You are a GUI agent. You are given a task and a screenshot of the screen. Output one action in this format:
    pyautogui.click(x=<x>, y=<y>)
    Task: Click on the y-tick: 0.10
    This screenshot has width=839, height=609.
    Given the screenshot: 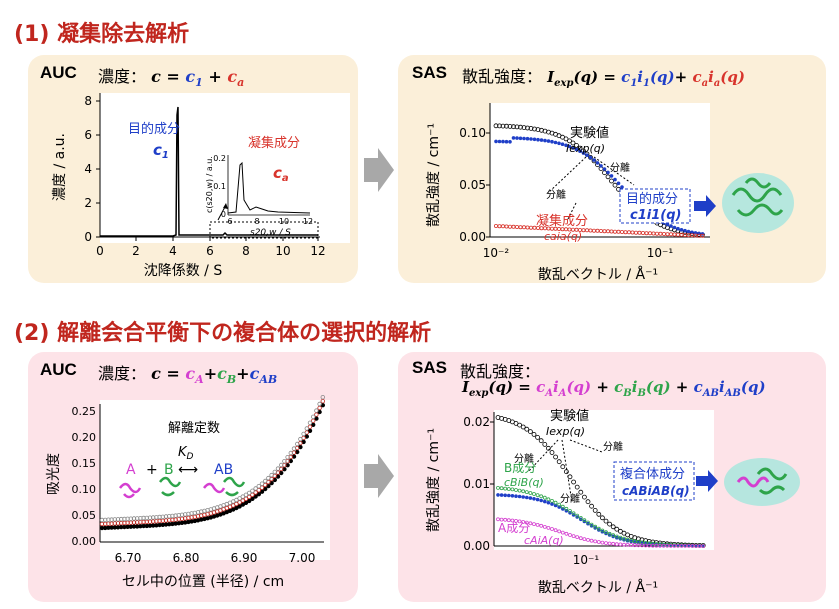 What is the action you would take?
    pyautogui.click(x=84, y=489)
    